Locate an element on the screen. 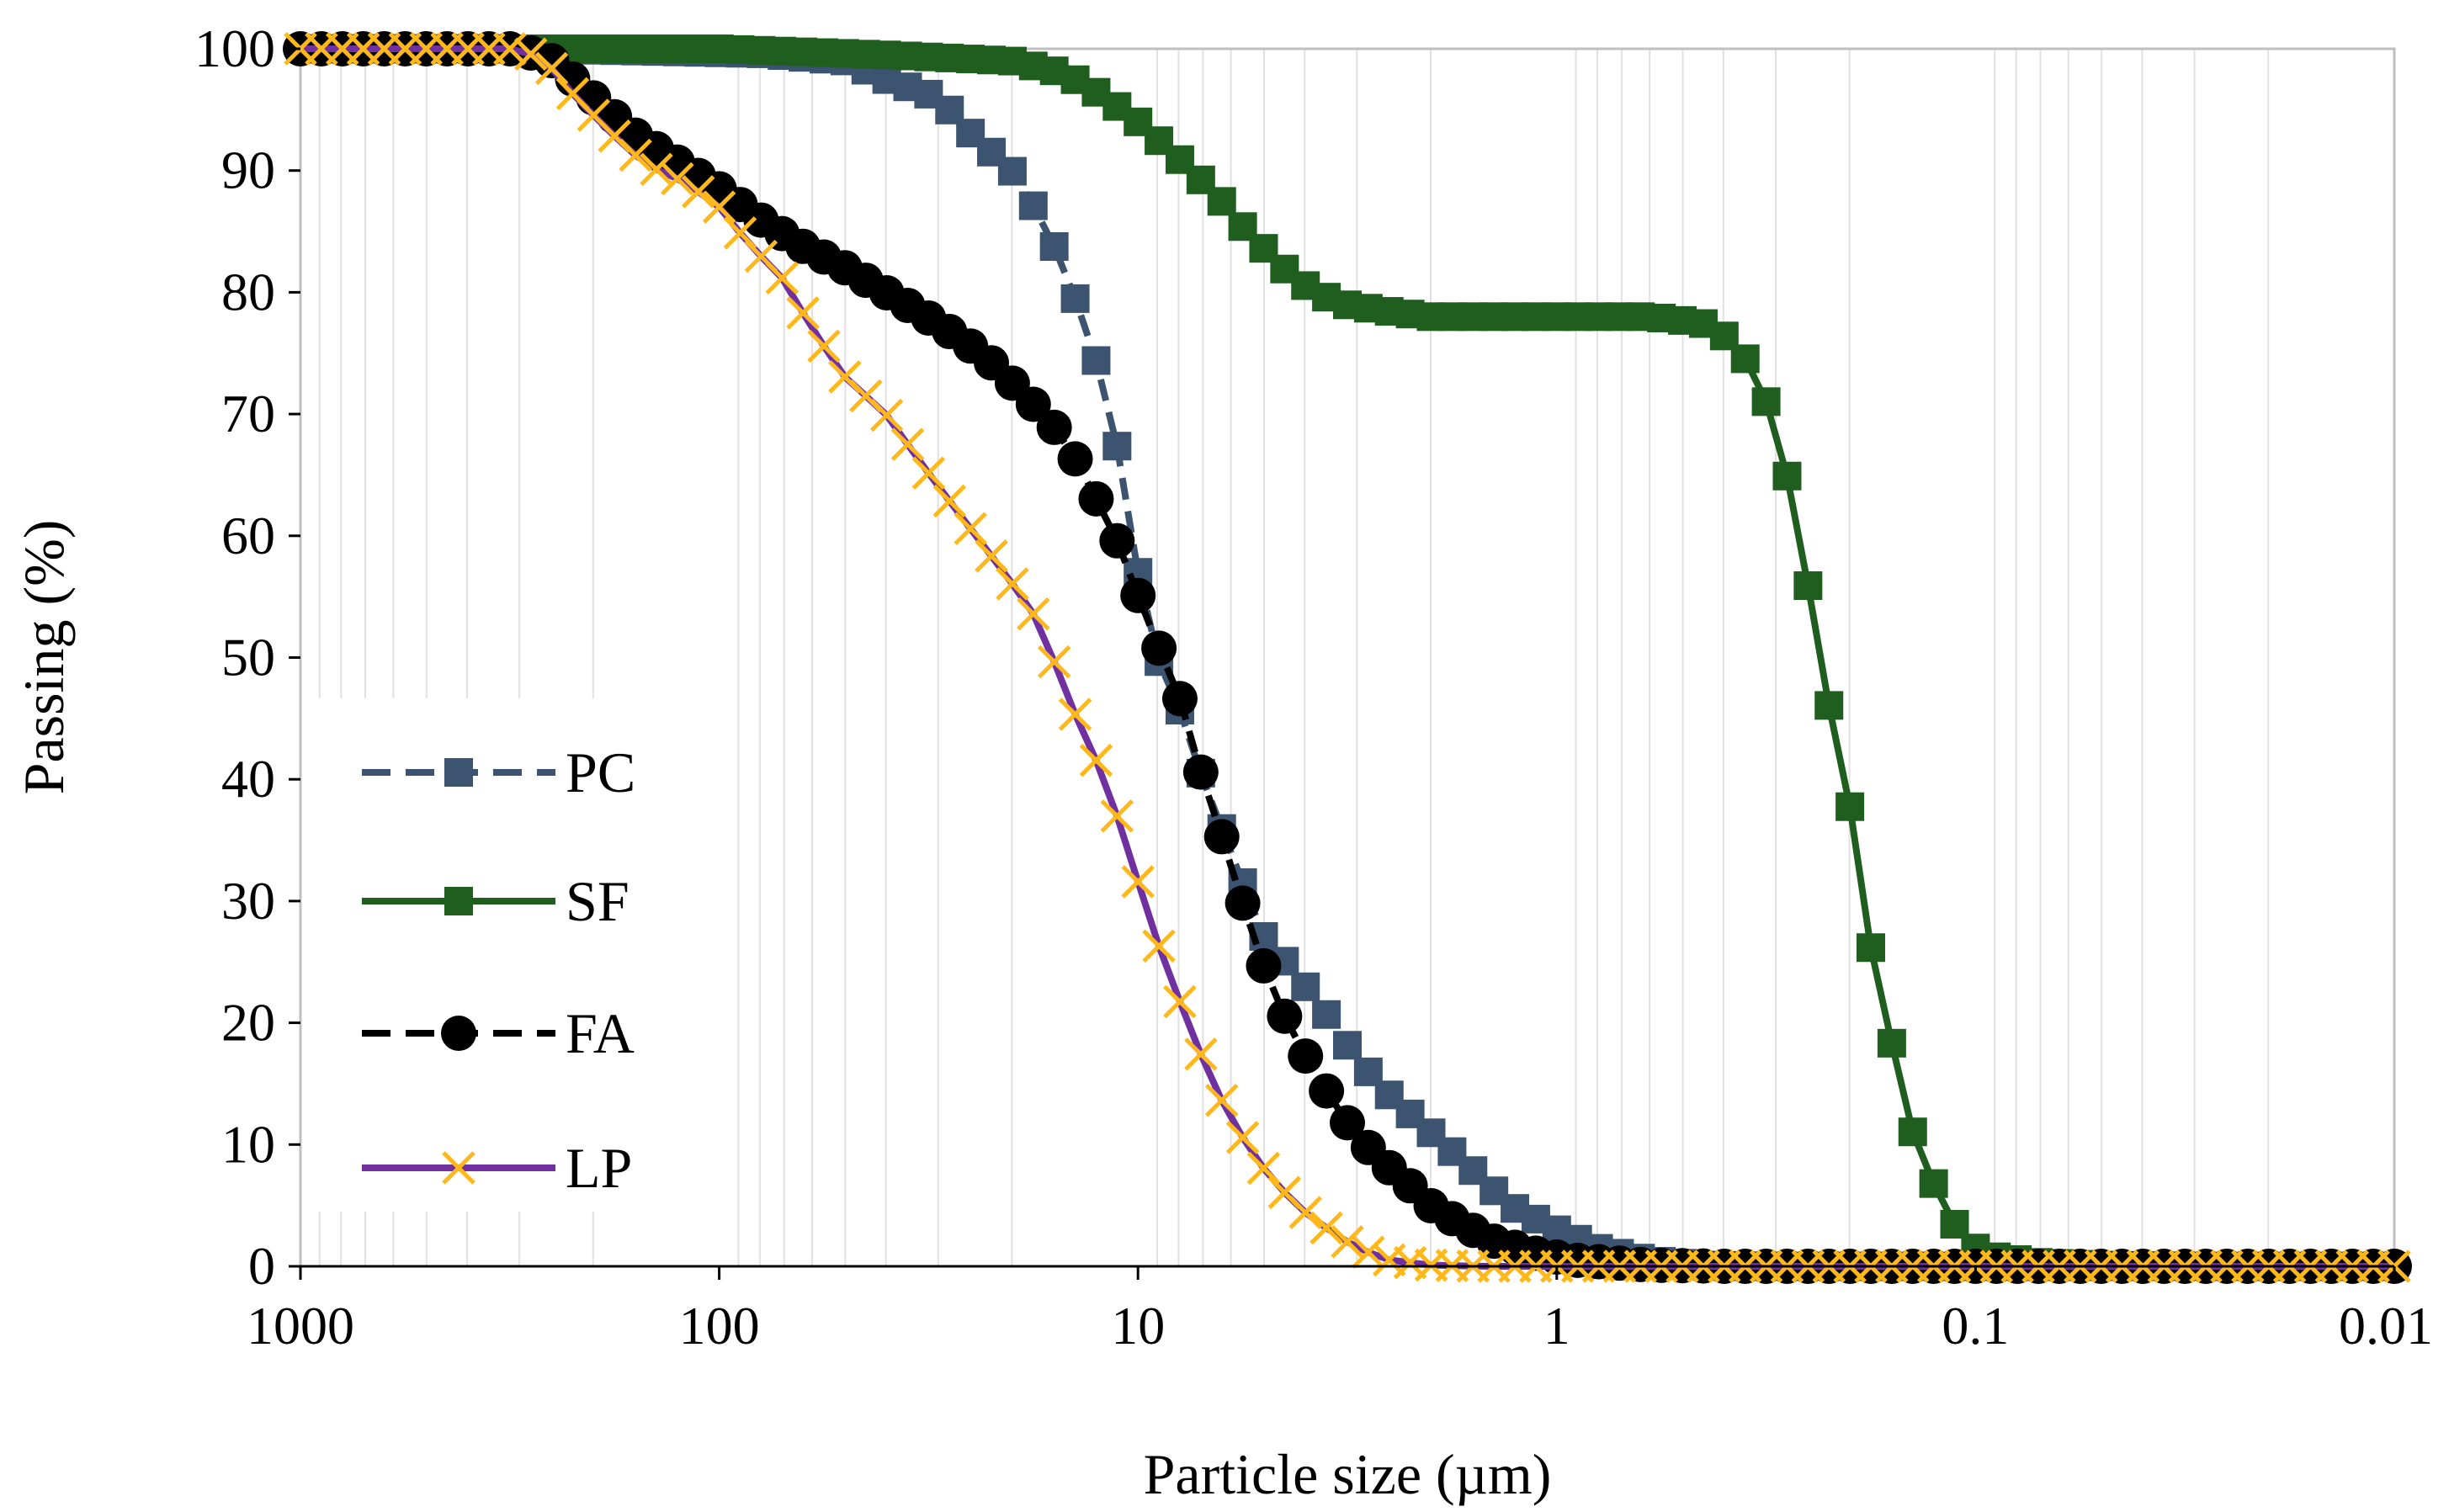  legend-item-pc: PC is located at coordinates (498, 772).